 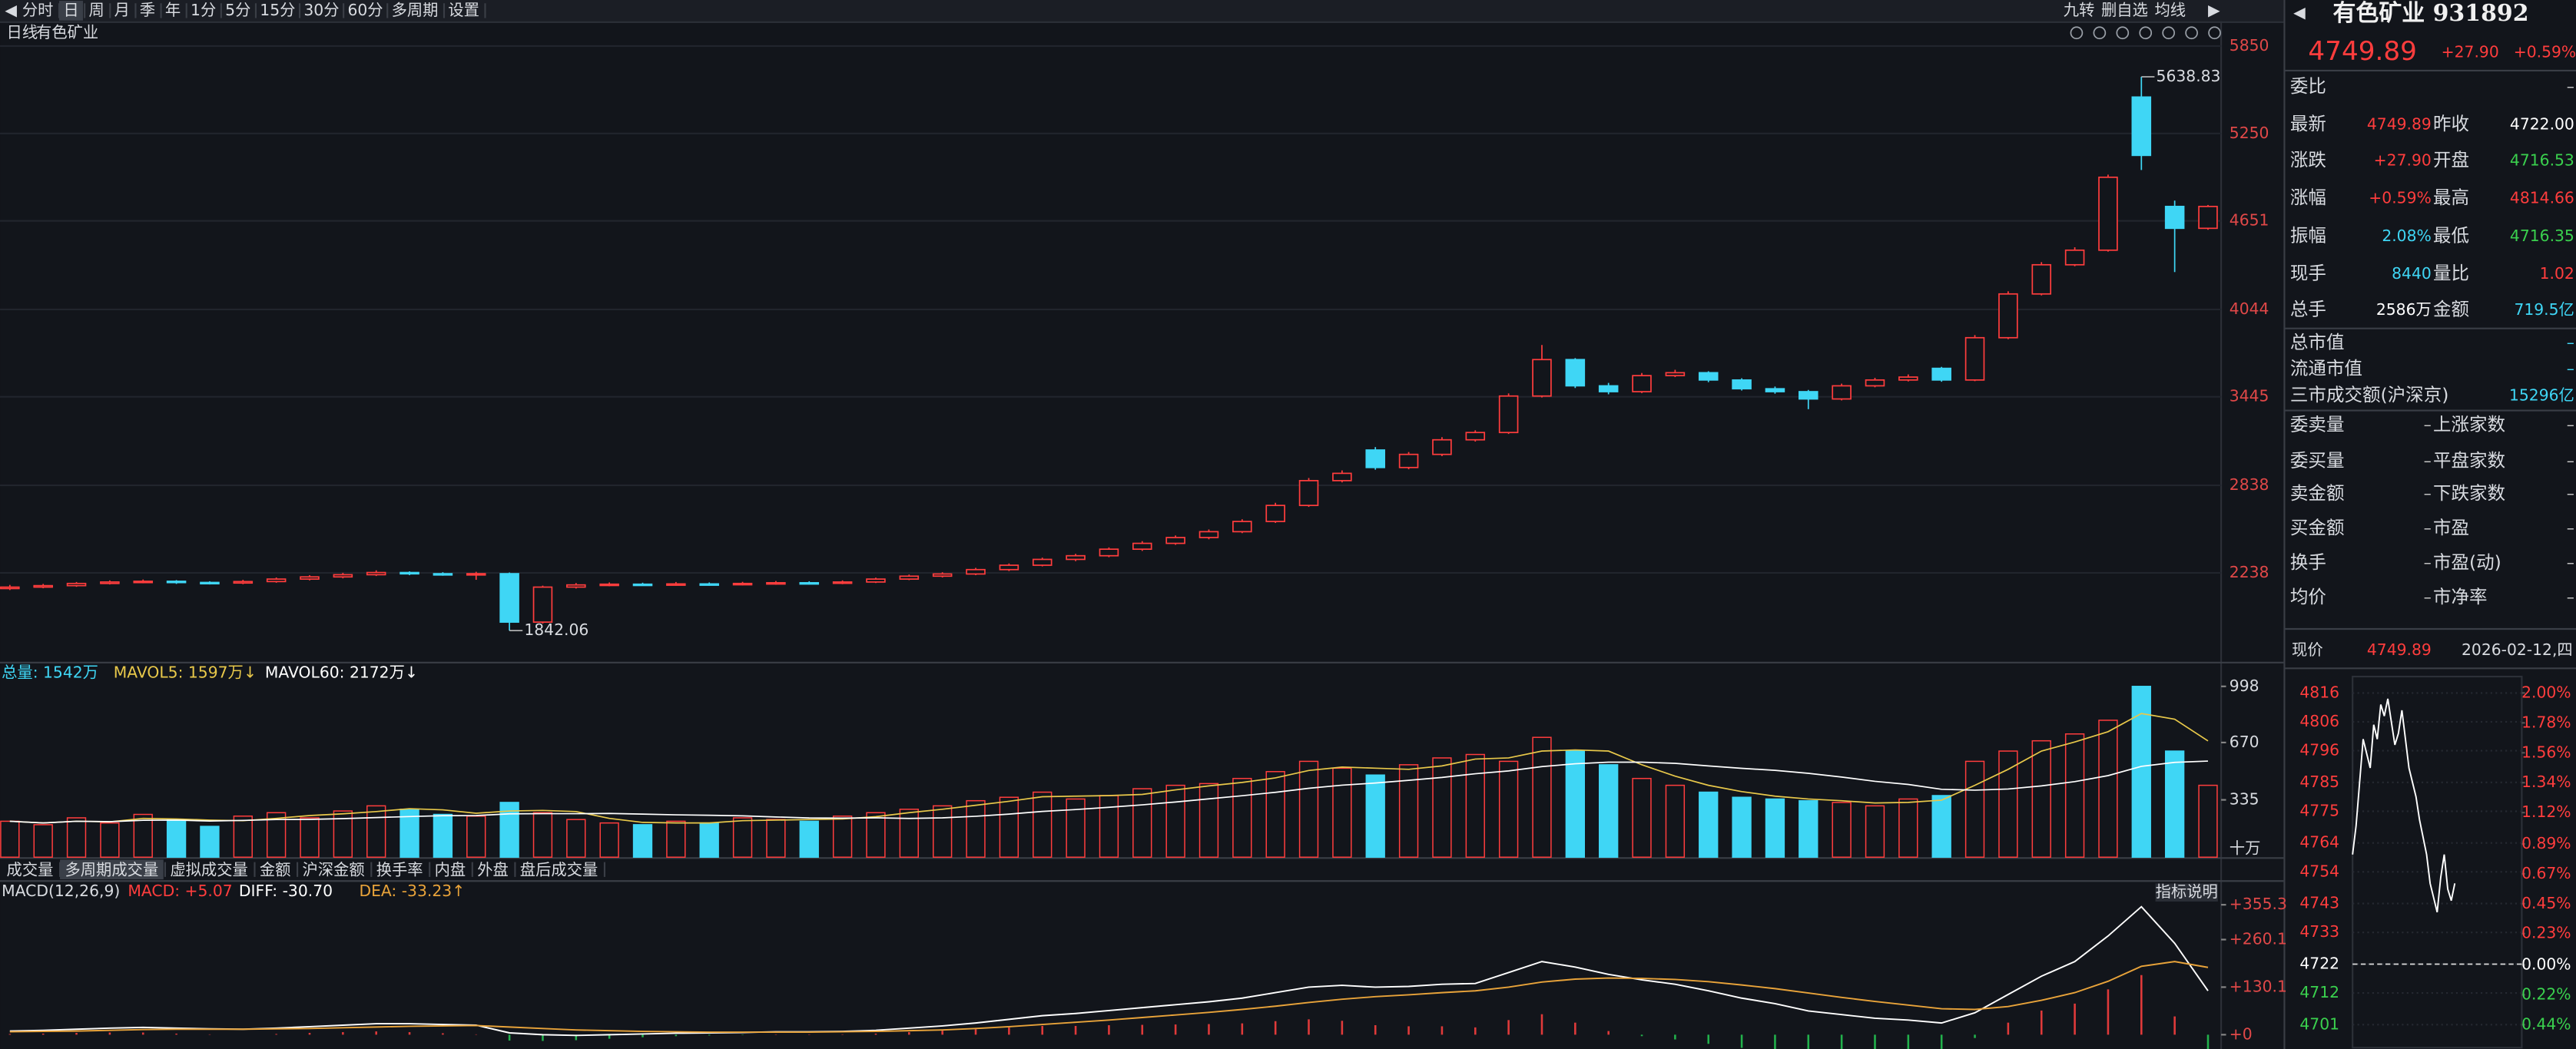 What do you see at coordinates (2451, 235) in the screenshot?
I see `quote-label: 最低` at bounding box center [2451, 235].